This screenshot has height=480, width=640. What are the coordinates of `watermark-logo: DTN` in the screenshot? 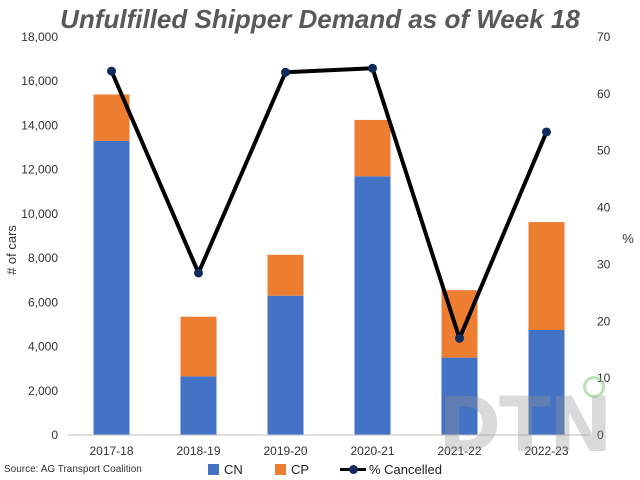 It's located at (525, 424).